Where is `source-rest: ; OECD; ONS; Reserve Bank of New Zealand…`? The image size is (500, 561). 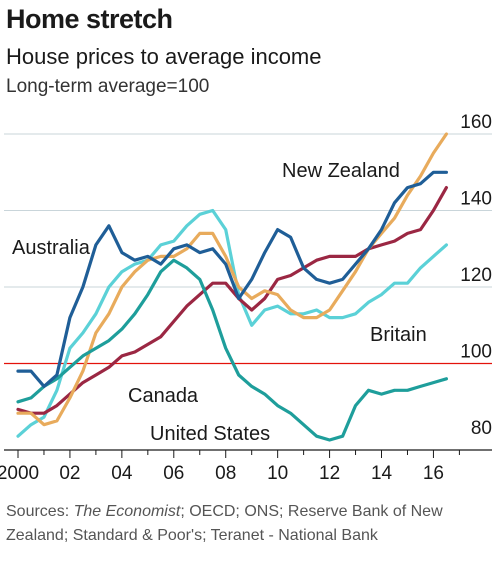 source-rest: ; OECD; ONS; Reserve Bank of New Zealand… is located at coordinates (224, 523).